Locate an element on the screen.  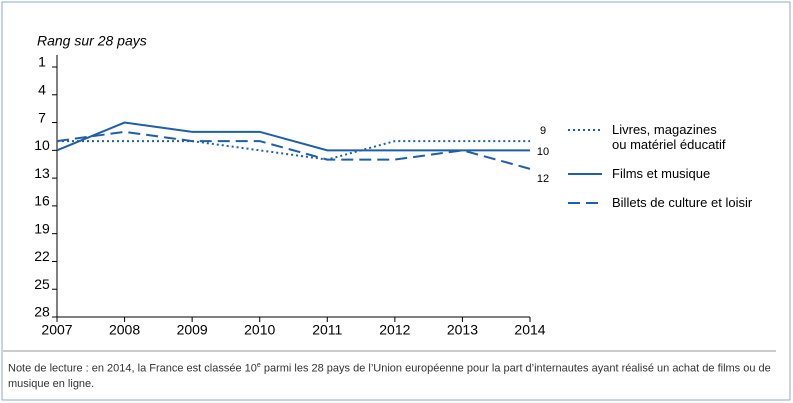
y-tick-label: 1 is located at coordinates (42, 62).